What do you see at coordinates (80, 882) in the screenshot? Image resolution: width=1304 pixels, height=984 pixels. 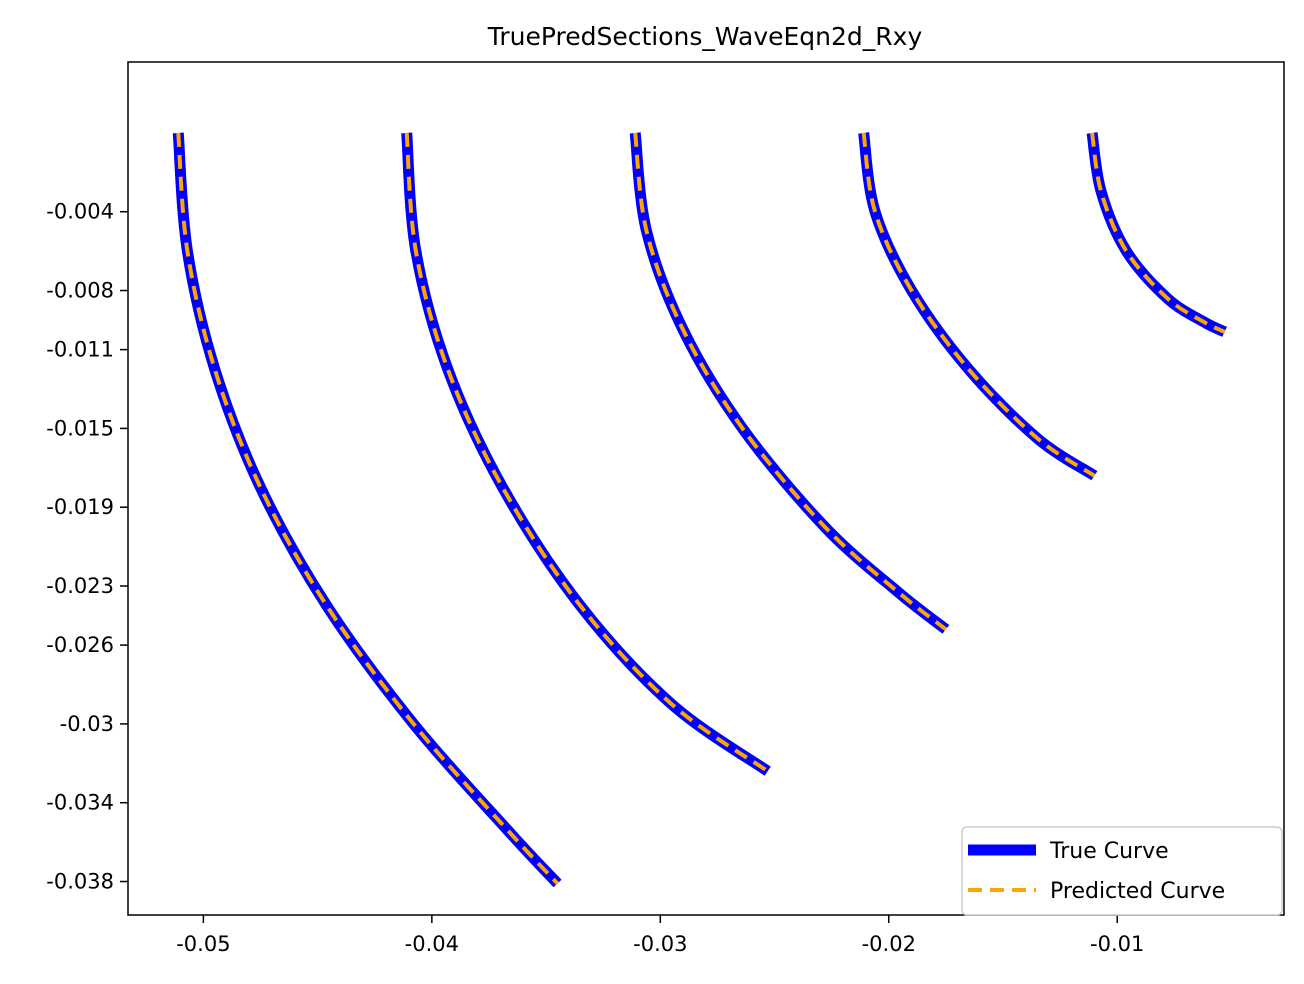 I see `y-tick-label: -0.038` at bounding box center [80, 882].